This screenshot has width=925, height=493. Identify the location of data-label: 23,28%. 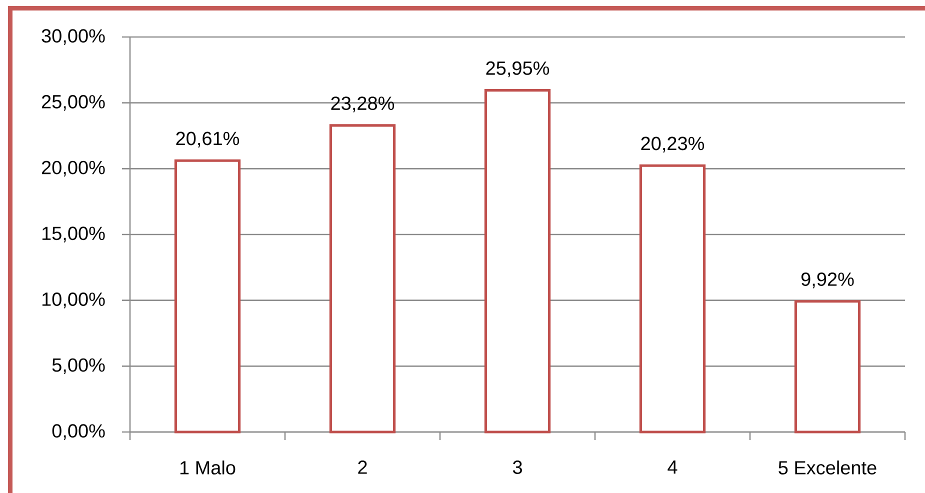
(362, 104).